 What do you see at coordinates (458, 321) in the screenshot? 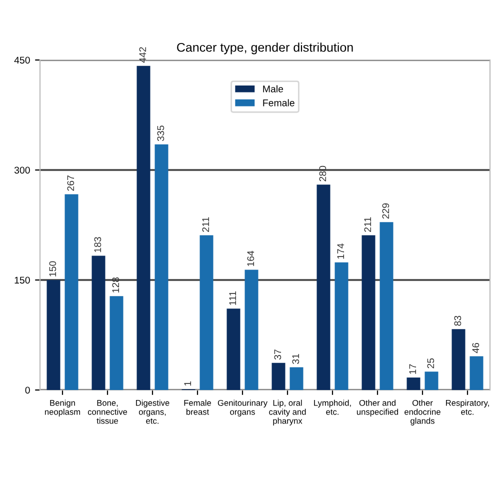
I see `data-label: 83` at bounding box center [458, 321].